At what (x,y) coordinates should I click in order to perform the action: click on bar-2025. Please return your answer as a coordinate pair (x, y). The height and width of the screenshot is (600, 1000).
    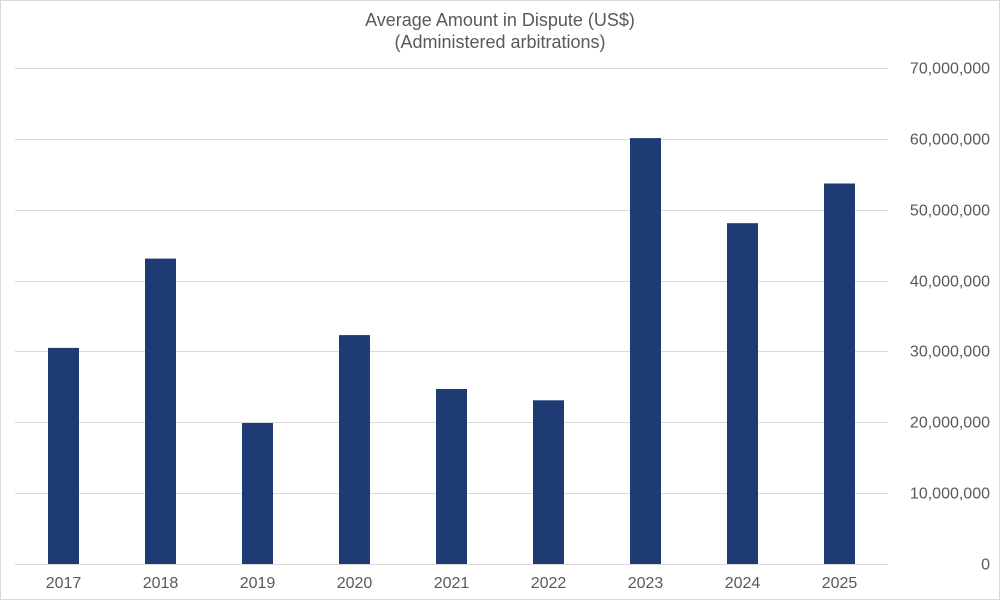
    Looking at the image, I should click on (839, 373).